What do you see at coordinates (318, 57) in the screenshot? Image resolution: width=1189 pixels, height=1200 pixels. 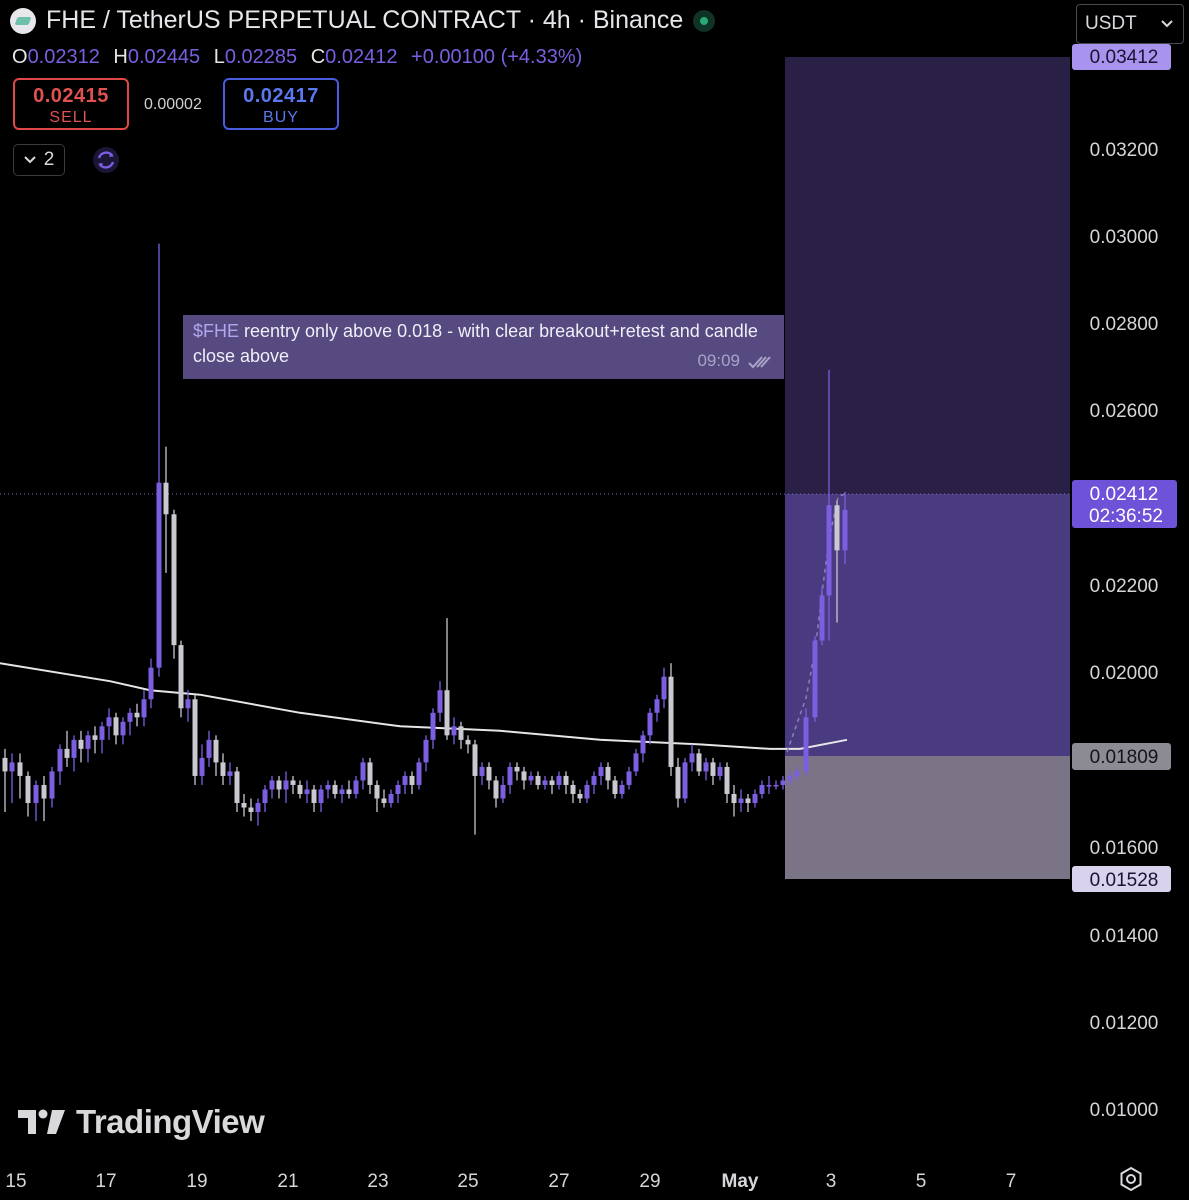 I see `close-key: C` at bounding box center [318, 57].